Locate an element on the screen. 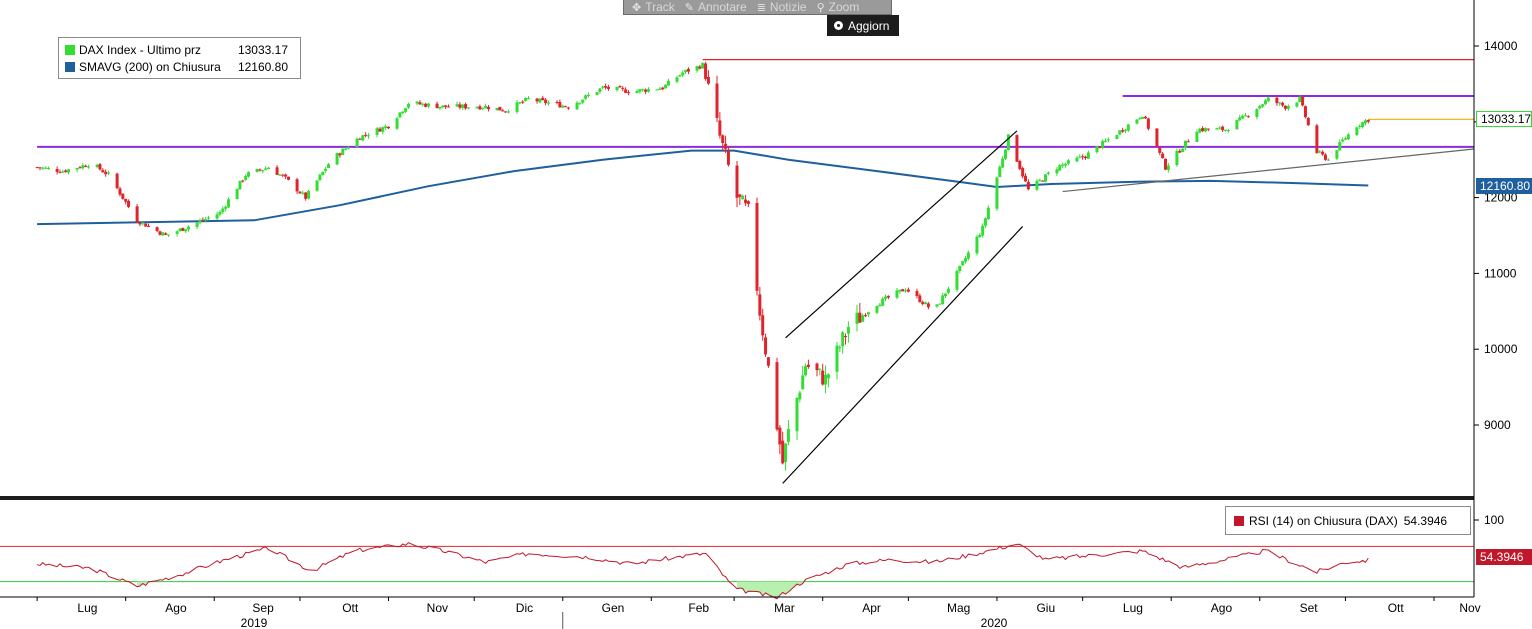 Image resolution: width=1532 pixels, height=629 pixels. refresh-button: Aggiorn is located at coordinates (863, 25).